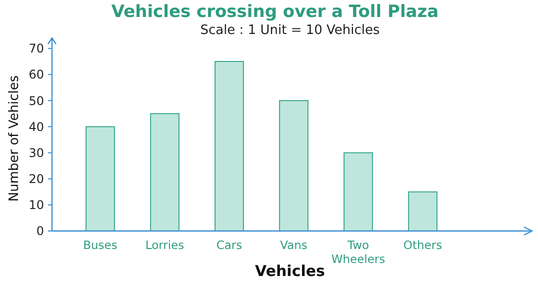 Image resolution: width=538 pixels, height=281 pixels. I want to click on y-tick-label: 60, so click(36, 75).